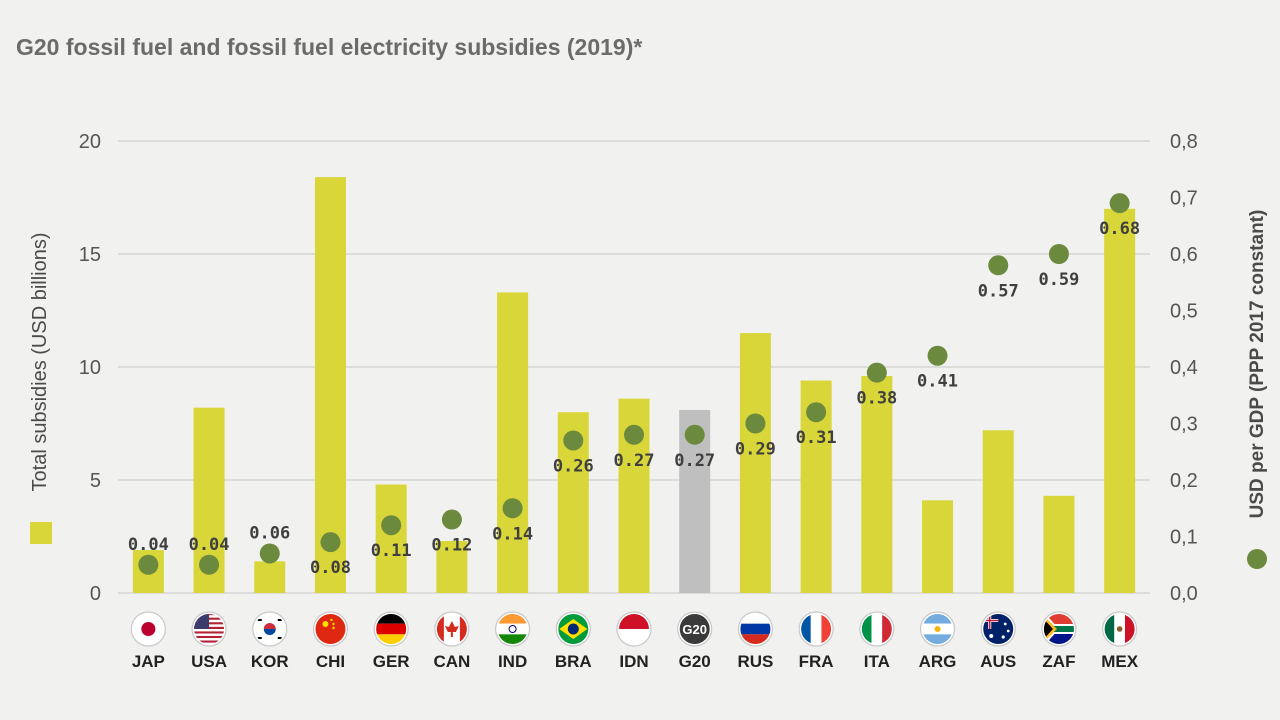 Image resolution: width=1280 pixels, height=720 pixels. I want to click on bar-chi, so click(330, 385).